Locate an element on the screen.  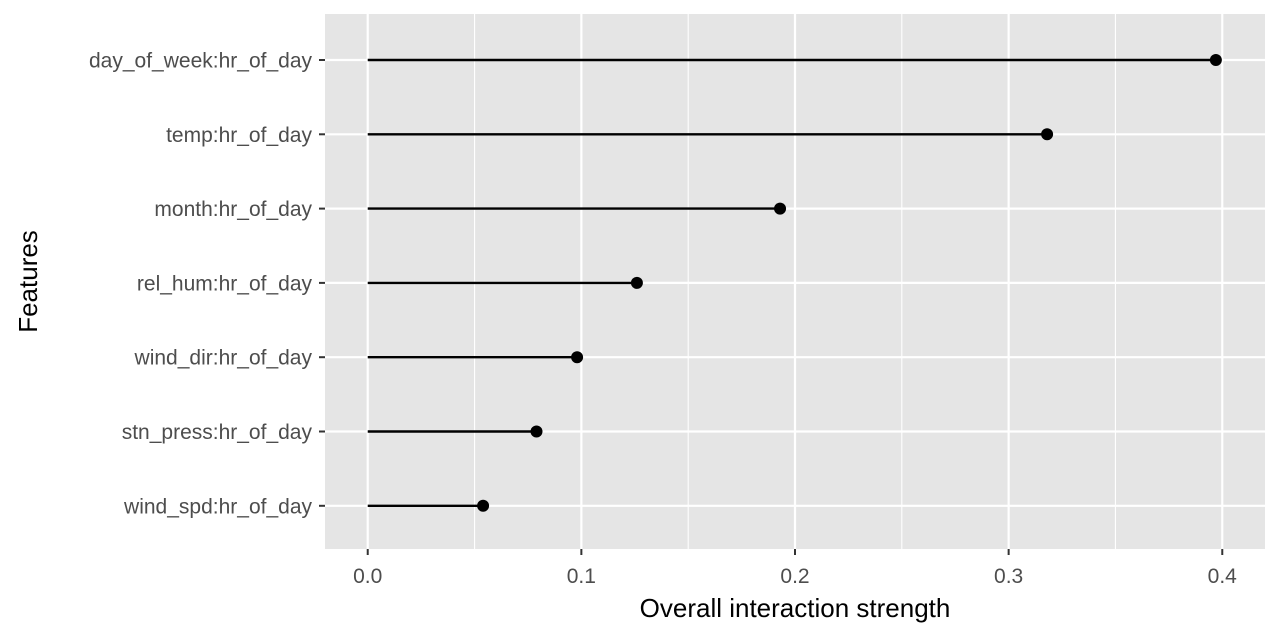
x-tick-label: 0.3 is located at coordinates (1008, 576).